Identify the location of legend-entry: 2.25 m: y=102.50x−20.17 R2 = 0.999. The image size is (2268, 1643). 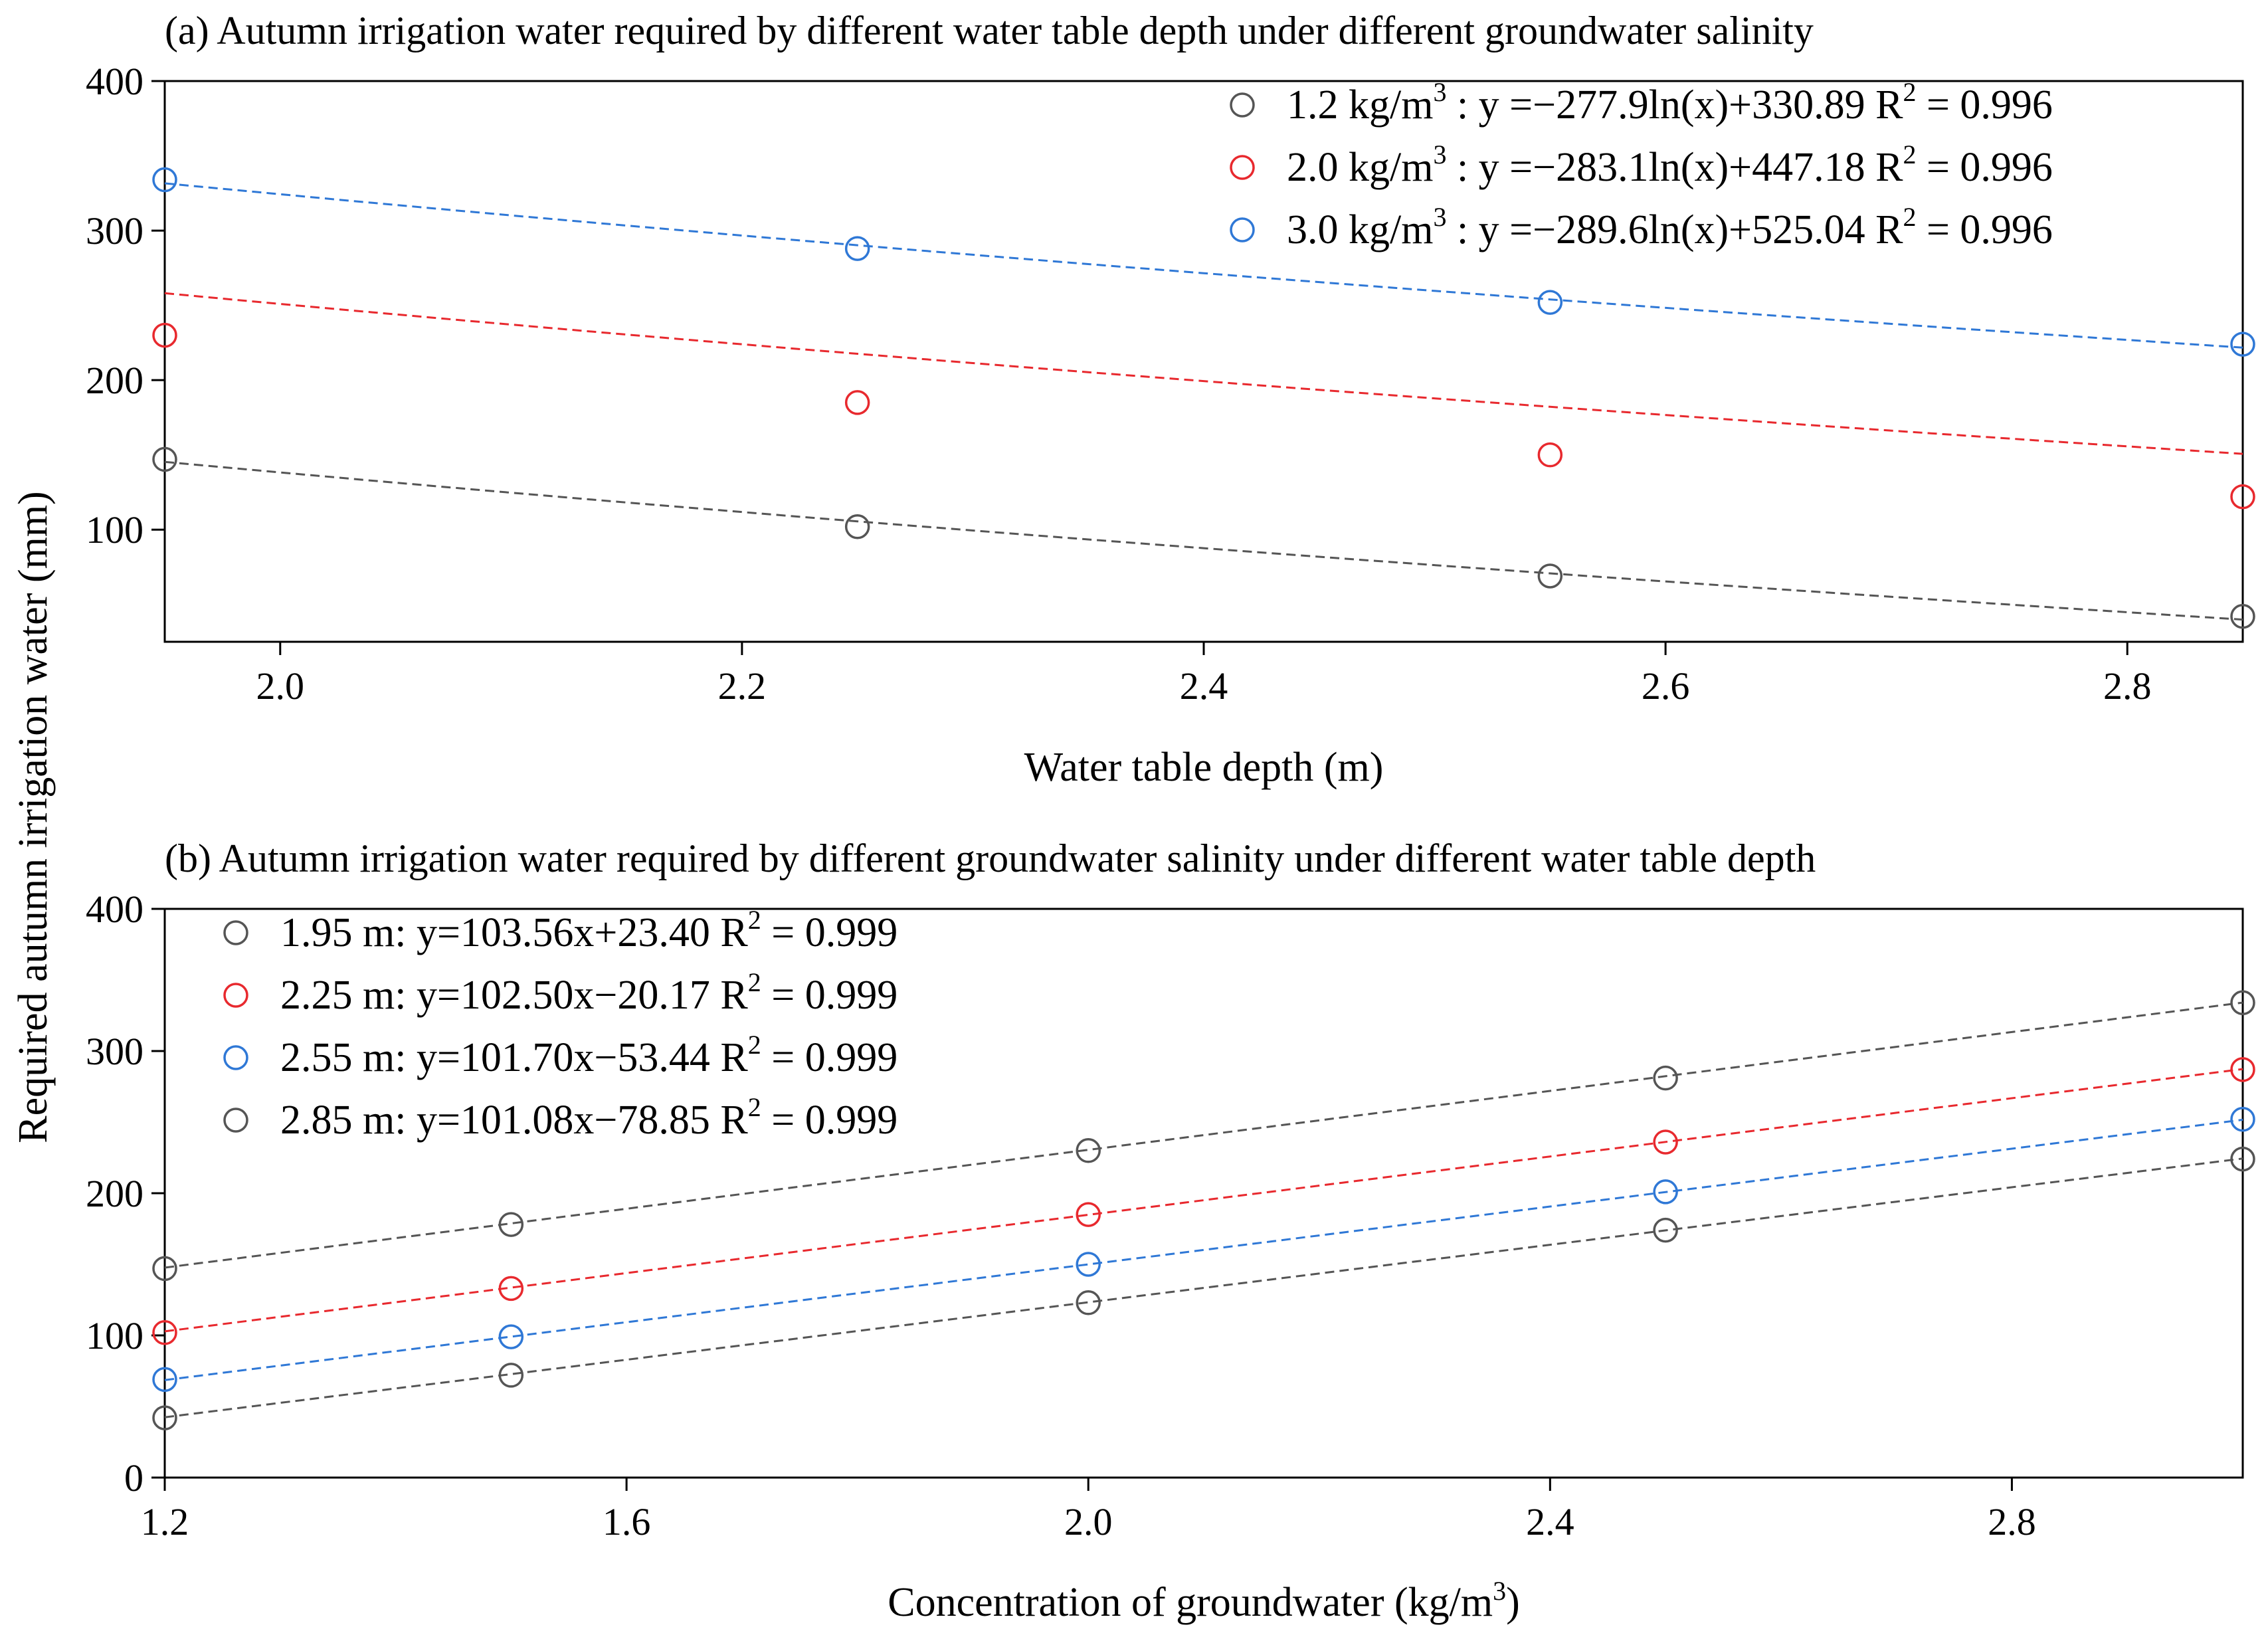
(589, 992).